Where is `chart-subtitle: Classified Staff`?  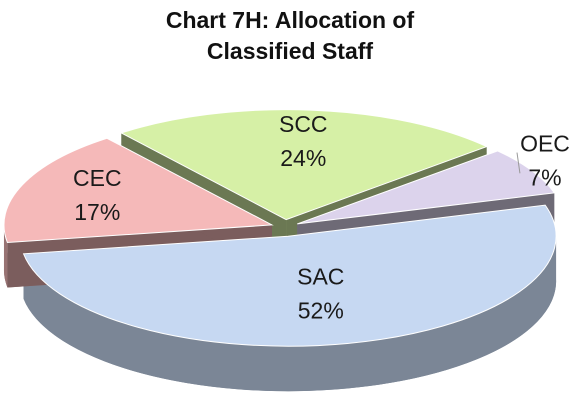
chart-subtitle: Classified Staff is located at coordinates (290, 51).